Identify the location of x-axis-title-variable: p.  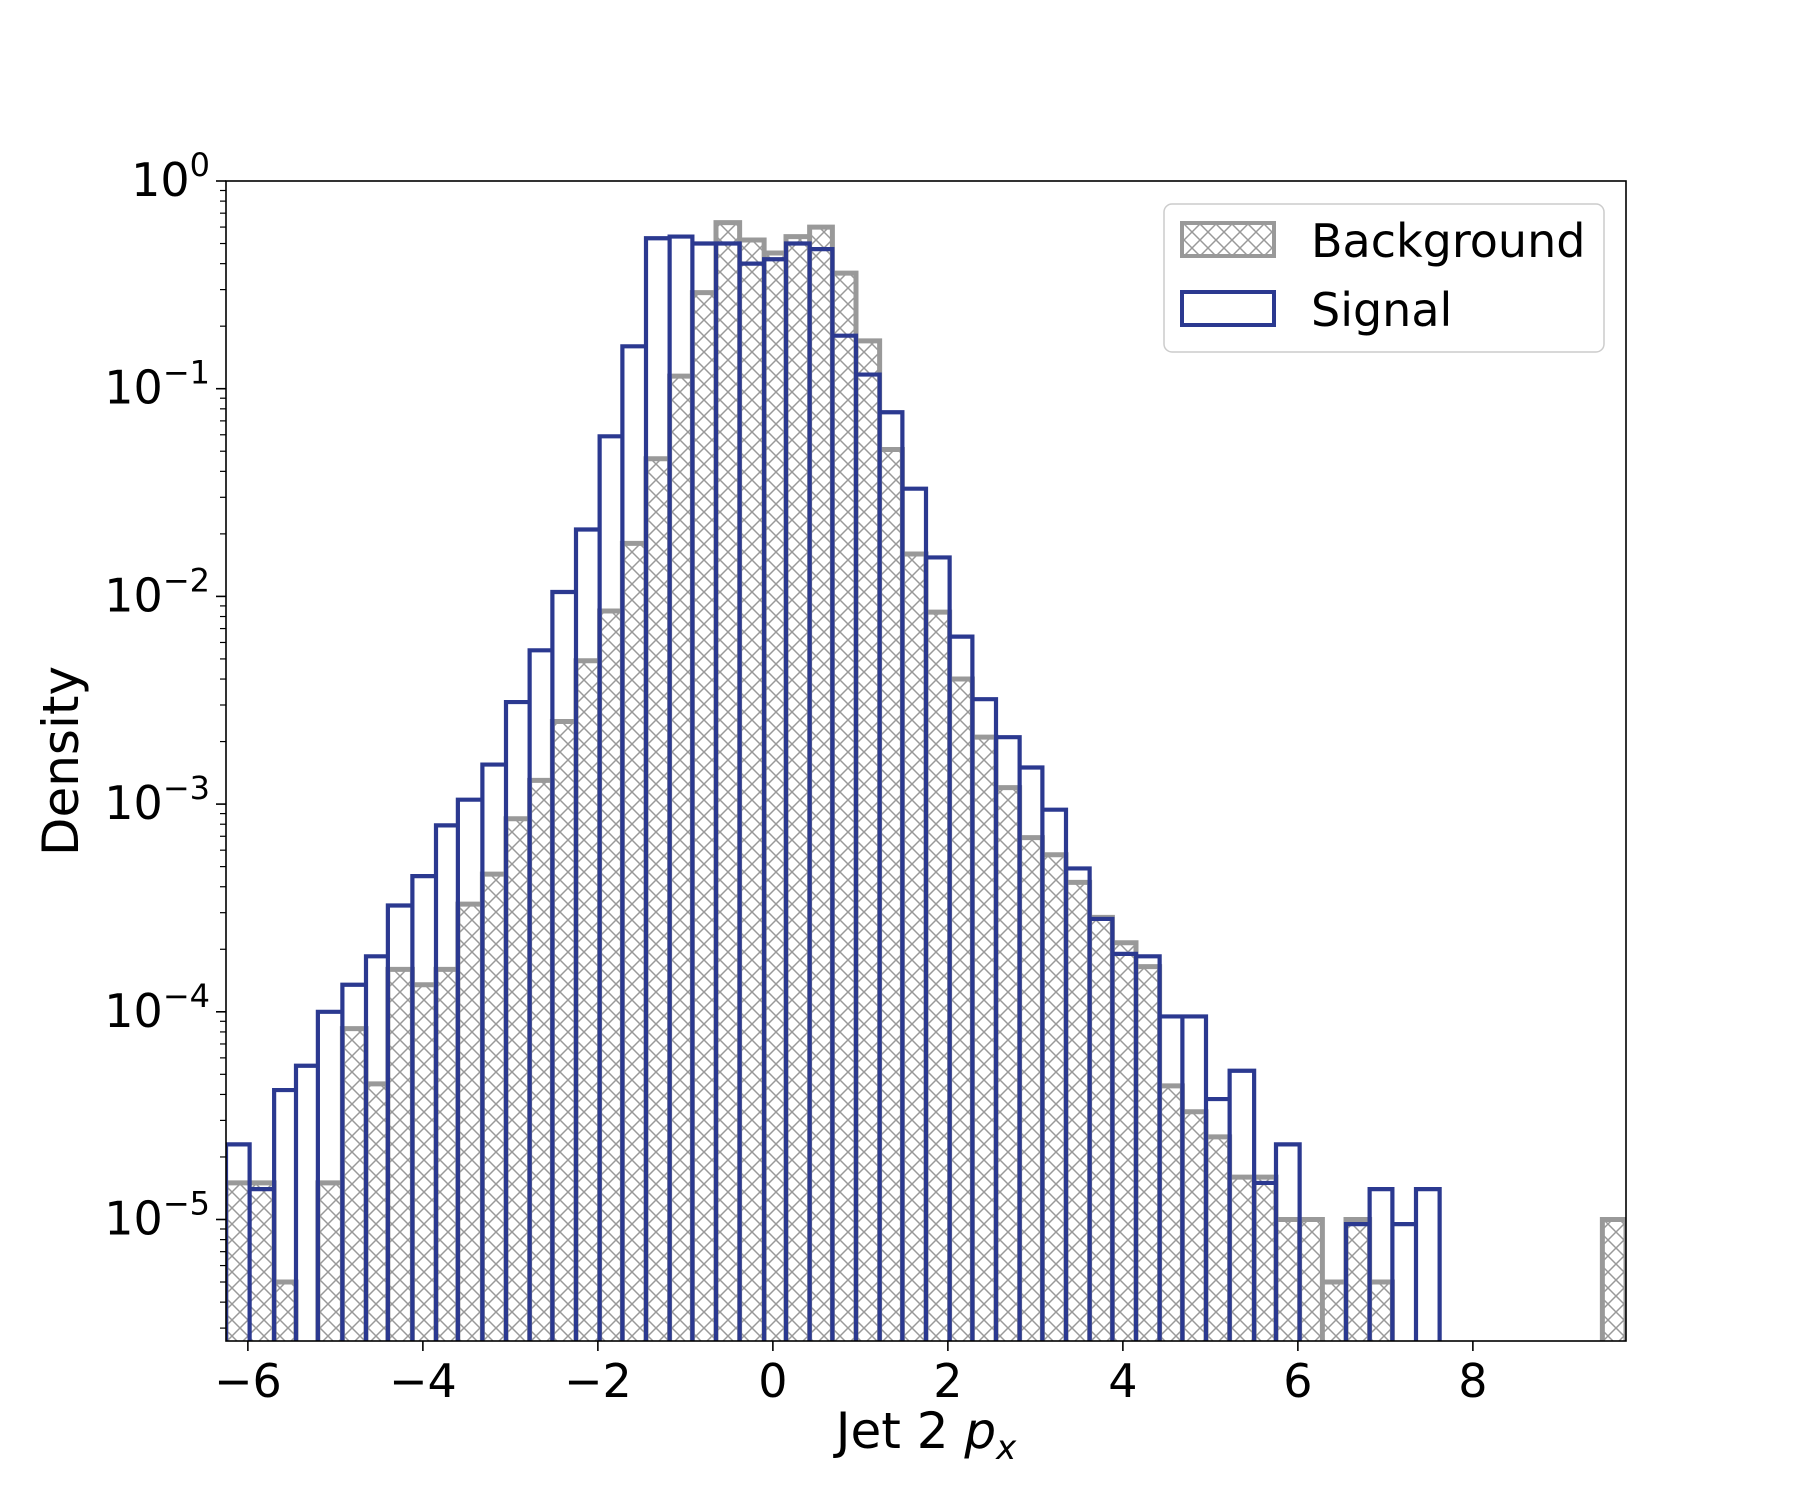
(979, 1431).